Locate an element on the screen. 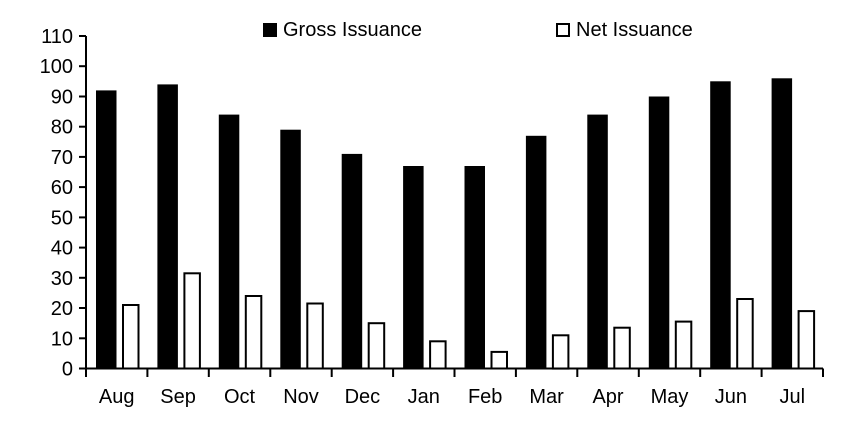  bar-net-jan is located at coordinates (438, 355).